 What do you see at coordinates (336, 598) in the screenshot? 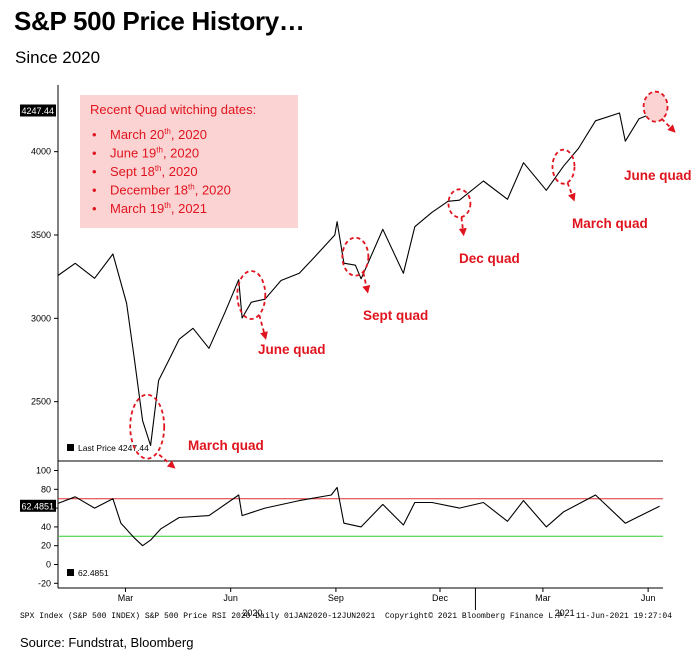
I see `x-tick-label: Sep` at bounding box center [336, 598].